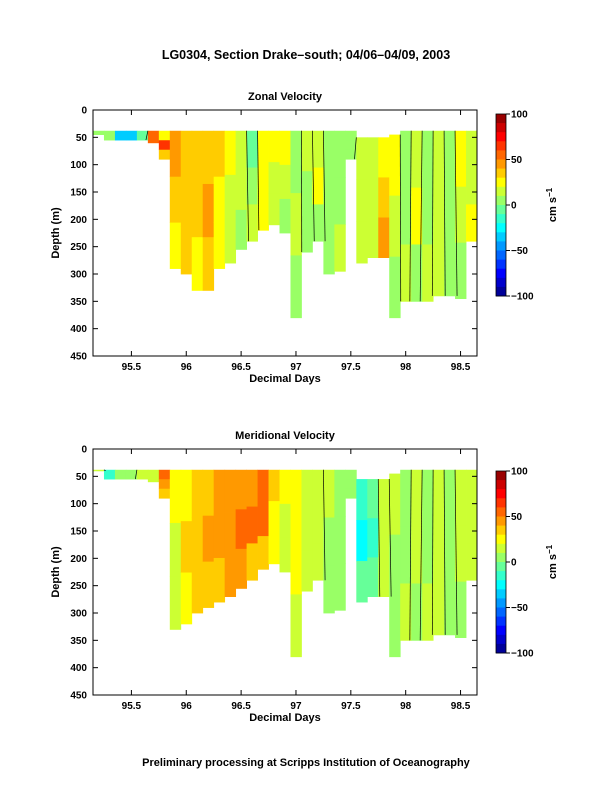 This screenshot has height=792, width=612. What do you see at coordinates (519, 251) in the screenshot?
I see `colorbar-tick-label: −50` at bounding box center [519, 251].